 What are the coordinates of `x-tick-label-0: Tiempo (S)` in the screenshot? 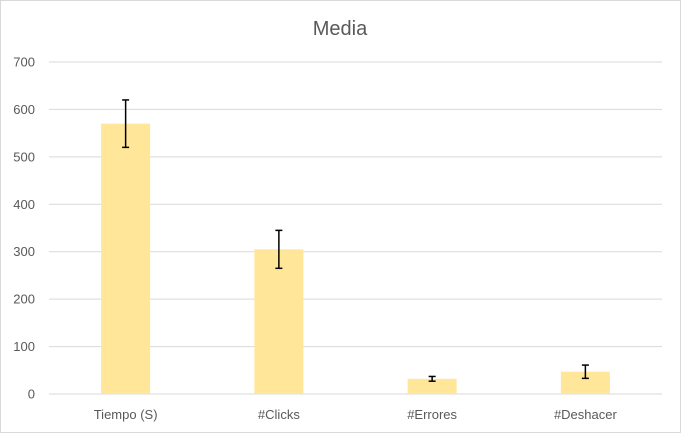 It's located at (126, 414).